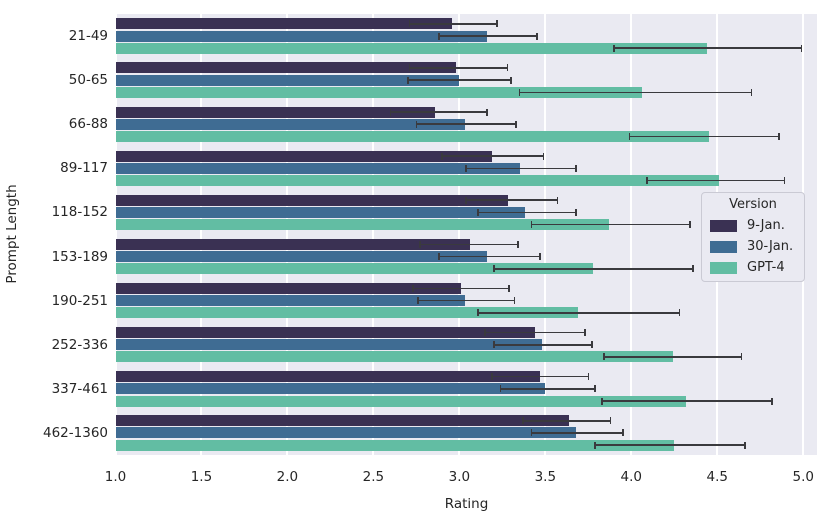 The width and height of the screenshot is (830, 519). Describe the element at coordinates (75, 432) in the screenshot. I see `y-tick-label-462-1360: 462-1360` at that location.